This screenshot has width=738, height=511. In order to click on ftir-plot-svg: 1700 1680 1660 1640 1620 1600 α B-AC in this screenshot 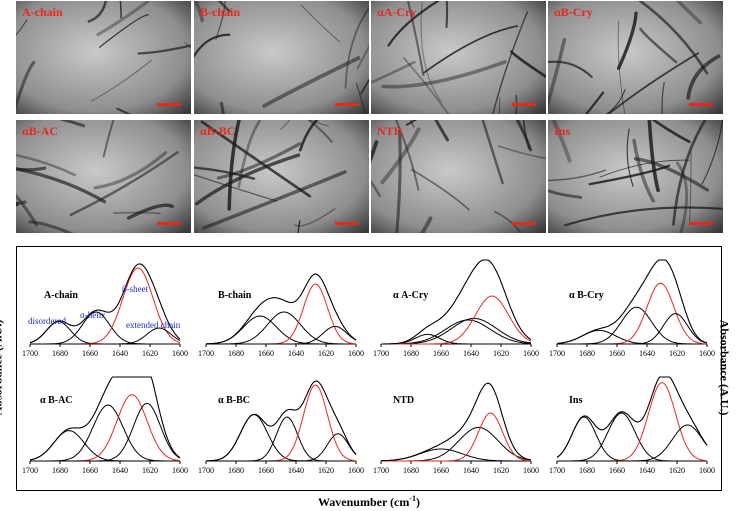, I will do `click(105, 425)`.